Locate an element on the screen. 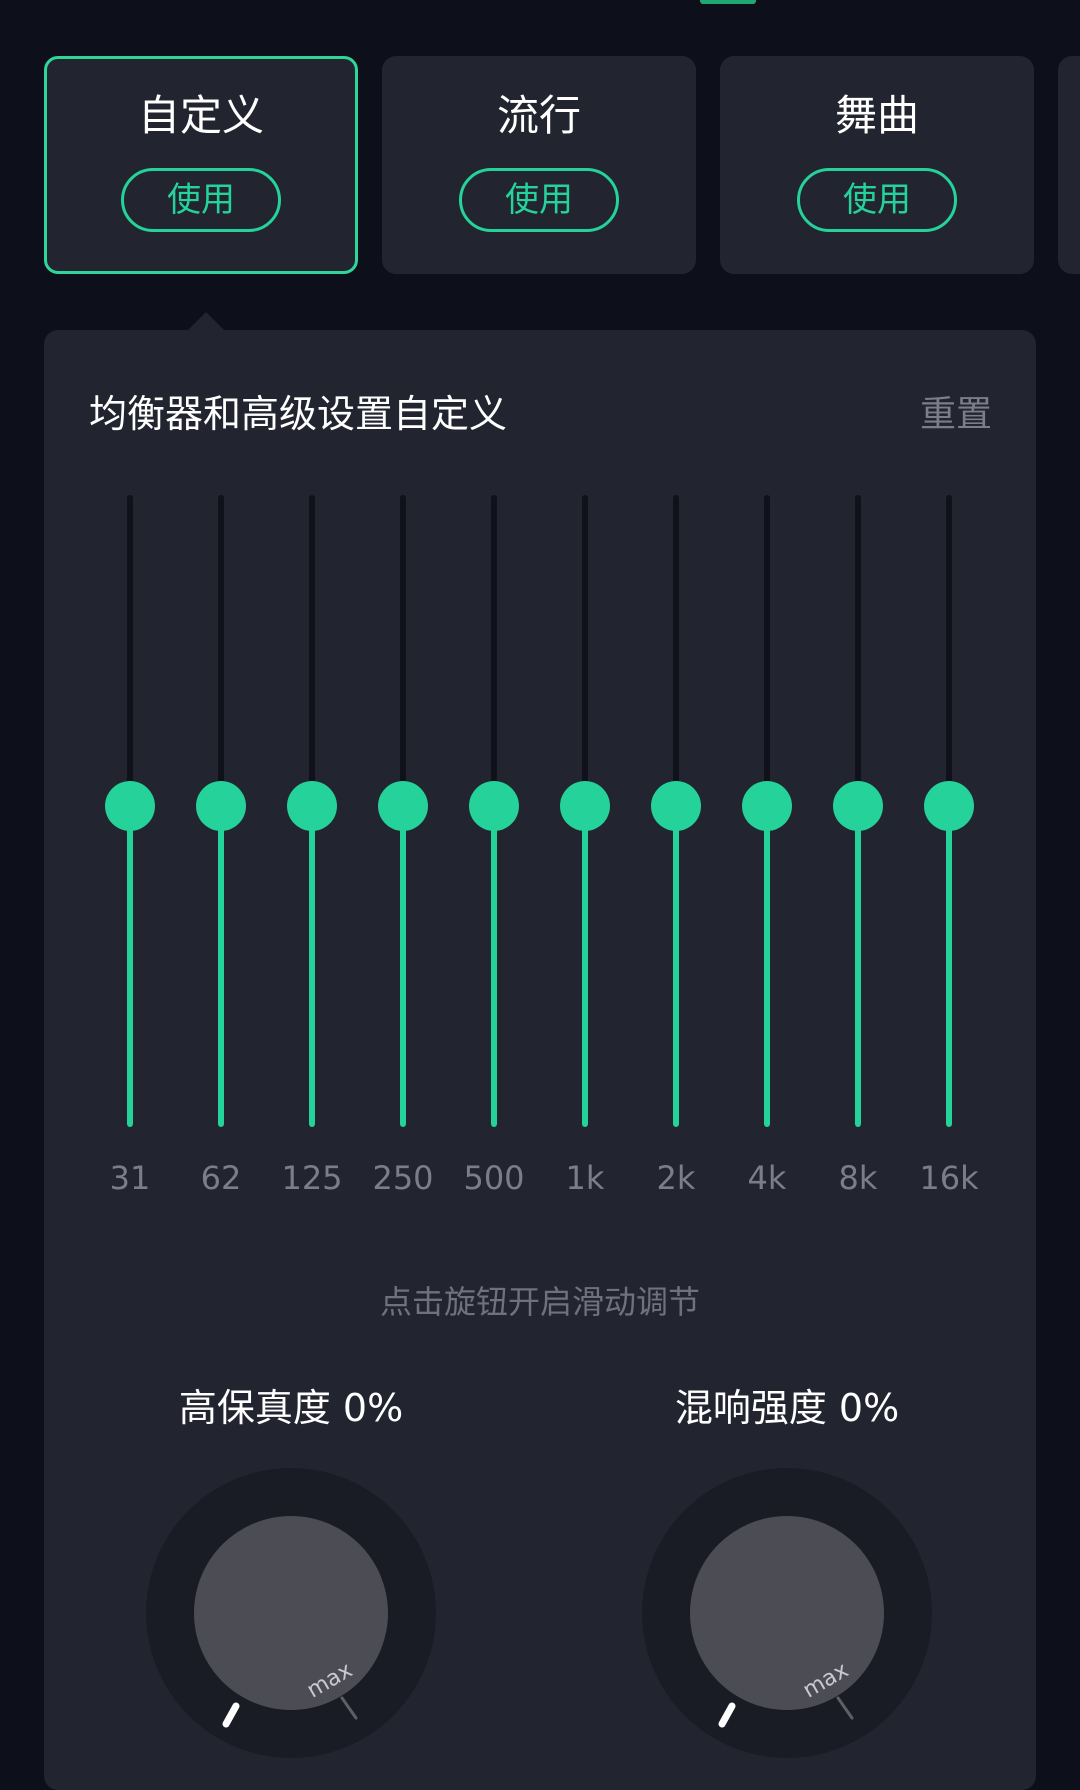 The width and height of the screenshot is (1080, 1790). eq-band-8k: 8k is located at coordinates (858, 780).